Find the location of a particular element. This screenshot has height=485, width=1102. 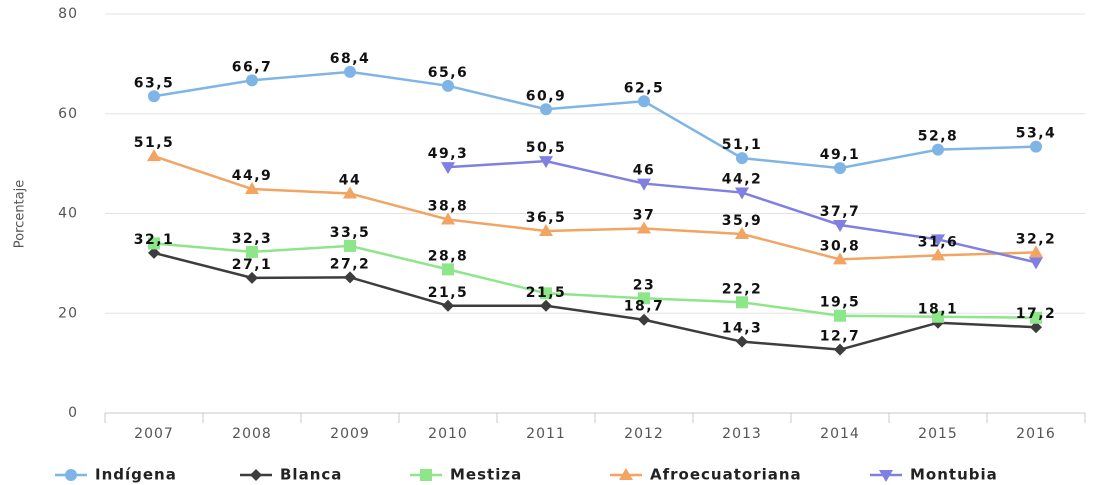

legend-label: Indígena is located at coordinates (136, 475).